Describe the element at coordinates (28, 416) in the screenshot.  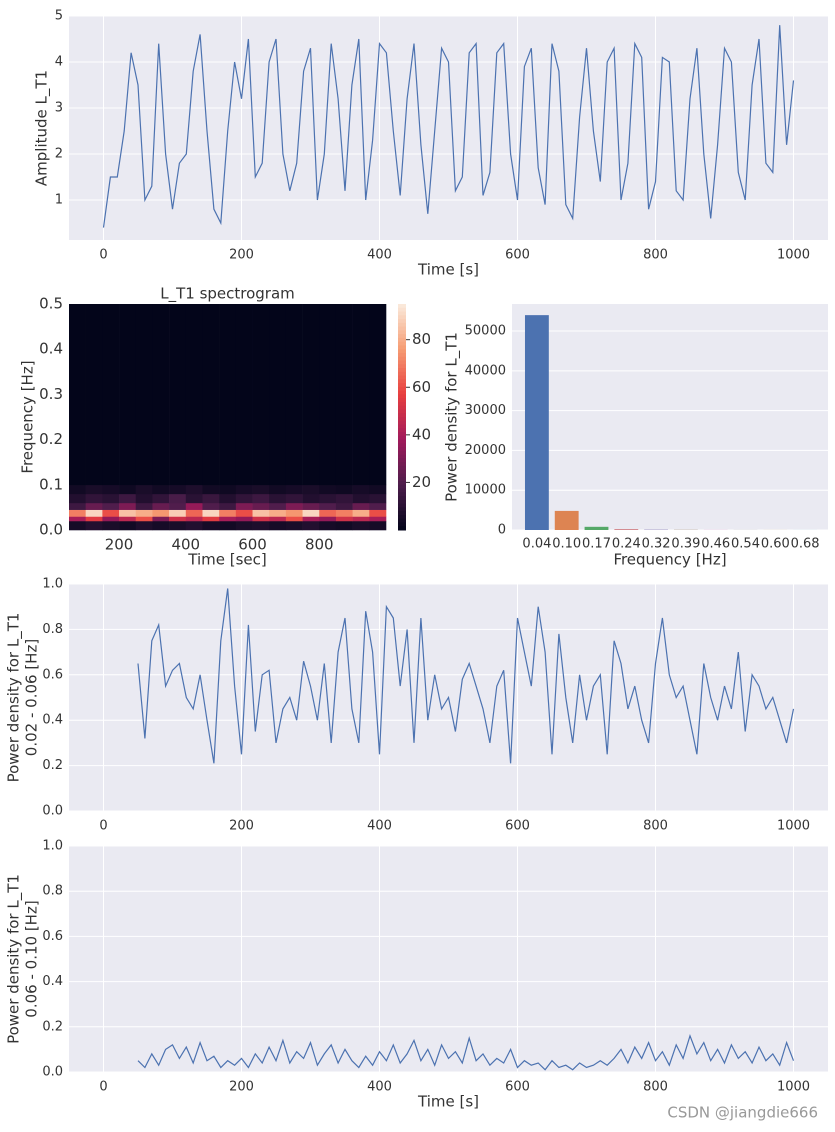
I see `y-axis-label: Frequency [Hz]` at that location.